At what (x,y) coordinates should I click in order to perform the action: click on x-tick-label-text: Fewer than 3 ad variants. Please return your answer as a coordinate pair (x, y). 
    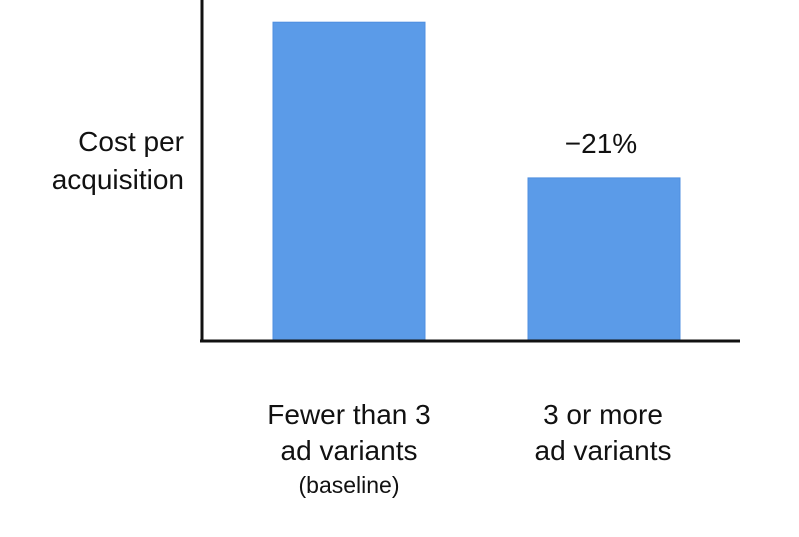
    Looking at the image, I should click on (349, 432).